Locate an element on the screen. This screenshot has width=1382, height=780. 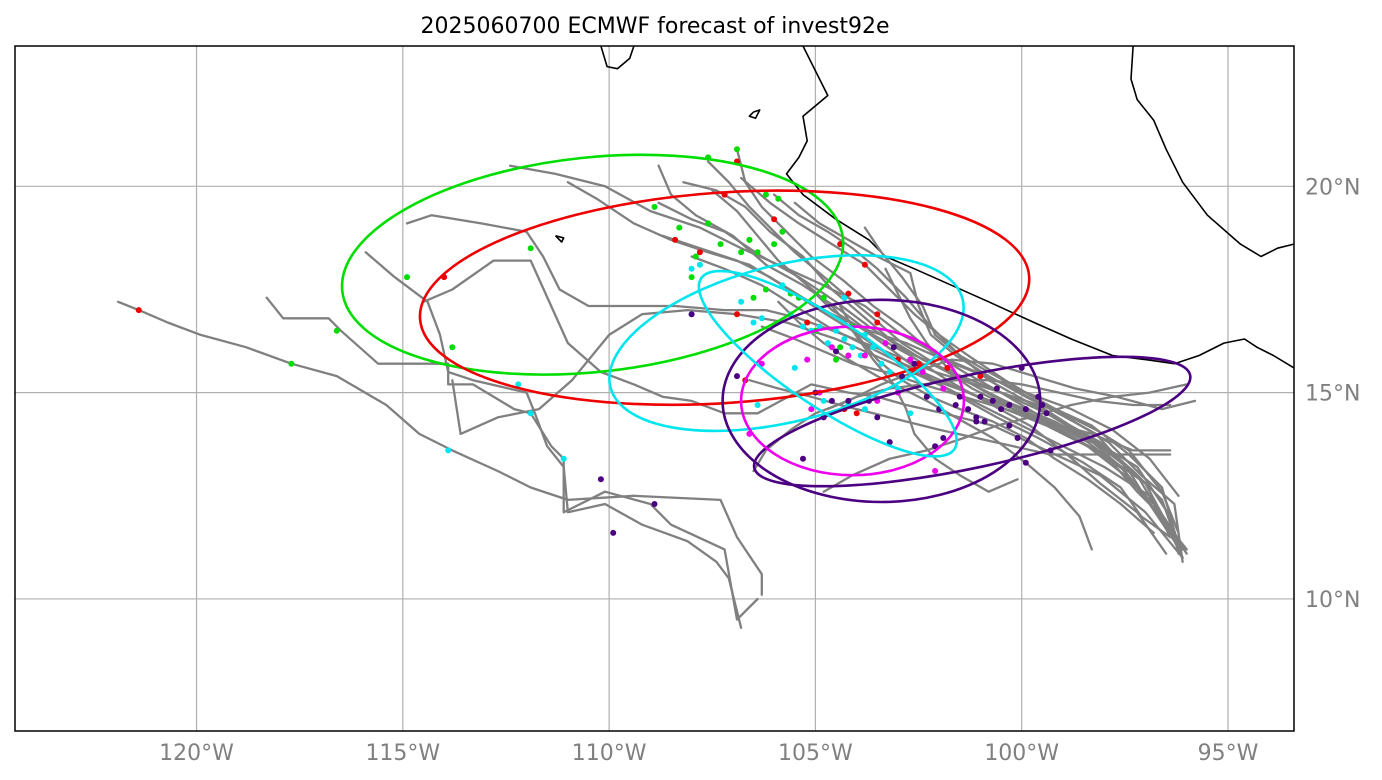
lon-tick-label: 120°W is located at coordinates (196, 753).